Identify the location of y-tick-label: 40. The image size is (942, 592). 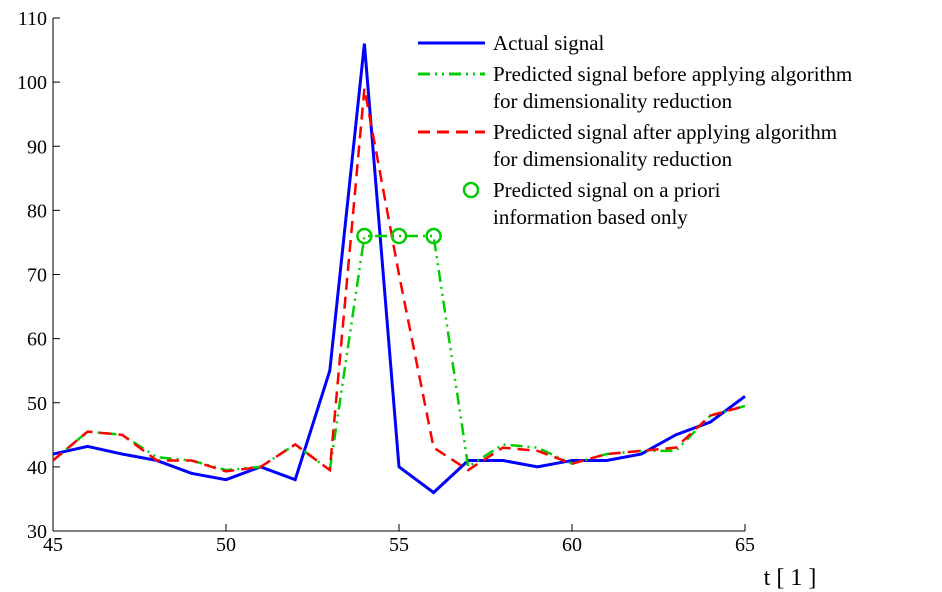
(37, 468).